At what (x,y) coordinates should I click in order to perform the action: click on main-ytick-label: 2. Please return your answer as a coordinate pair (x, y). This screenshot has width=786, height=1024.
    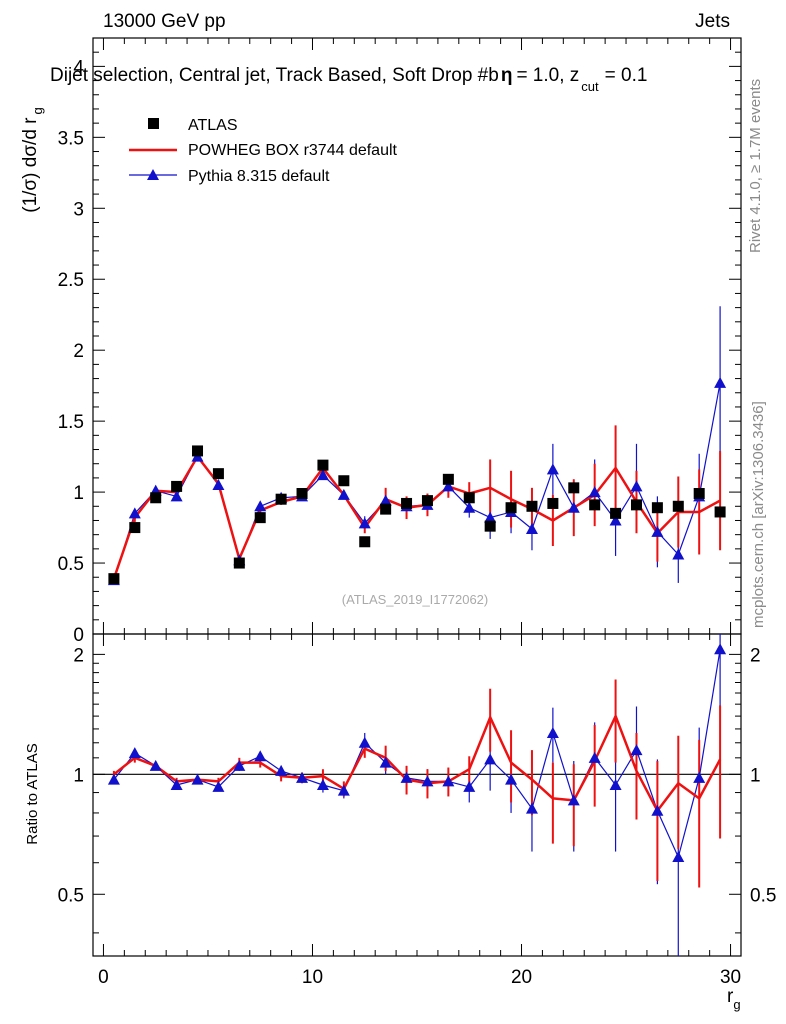
    Looking at the image, I should click on (78, 351).